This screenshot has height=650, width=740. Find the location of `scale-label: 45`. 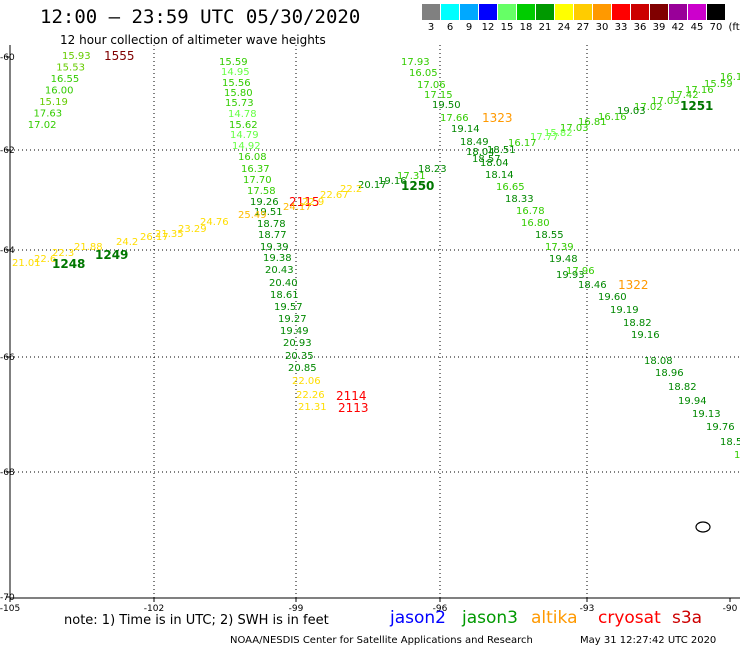

scale-label: 45 is located at coordinates (697, 27).